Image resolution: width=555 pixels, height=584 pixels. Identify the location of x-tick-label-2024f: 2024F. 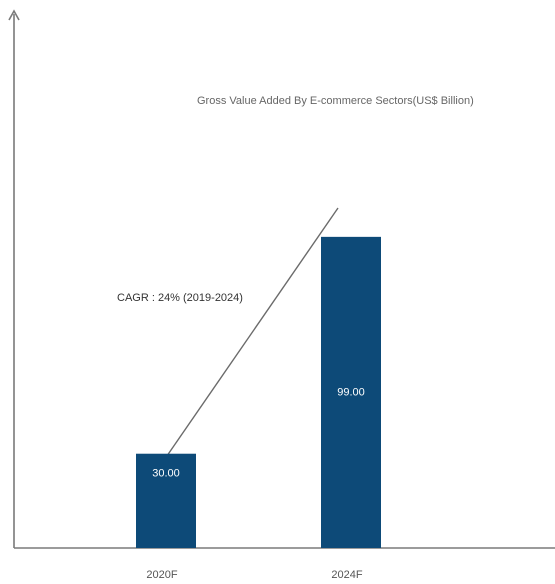
(346, 575).